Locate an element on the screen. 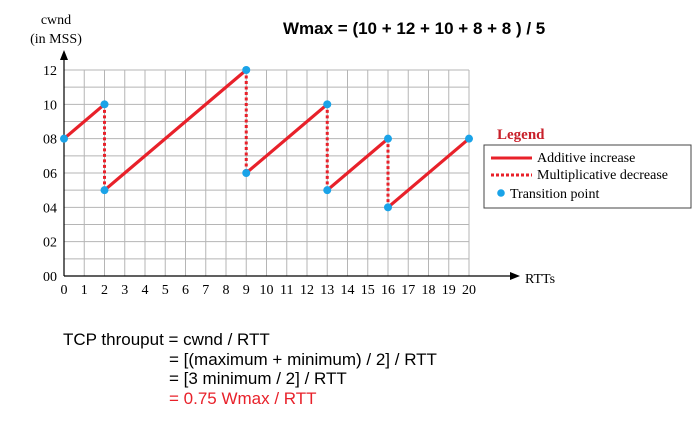  x-axis-arrow is located at coordinates (515, 276).